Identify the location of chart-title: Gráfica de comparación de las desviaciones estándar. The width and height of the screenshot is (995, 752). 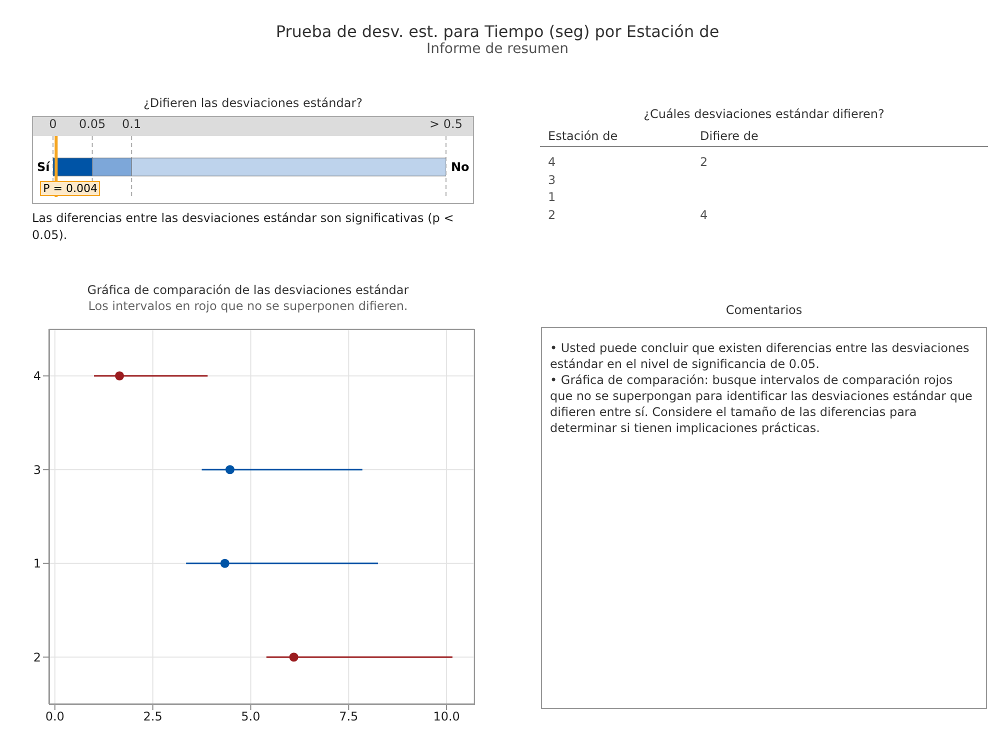
(248, 290).